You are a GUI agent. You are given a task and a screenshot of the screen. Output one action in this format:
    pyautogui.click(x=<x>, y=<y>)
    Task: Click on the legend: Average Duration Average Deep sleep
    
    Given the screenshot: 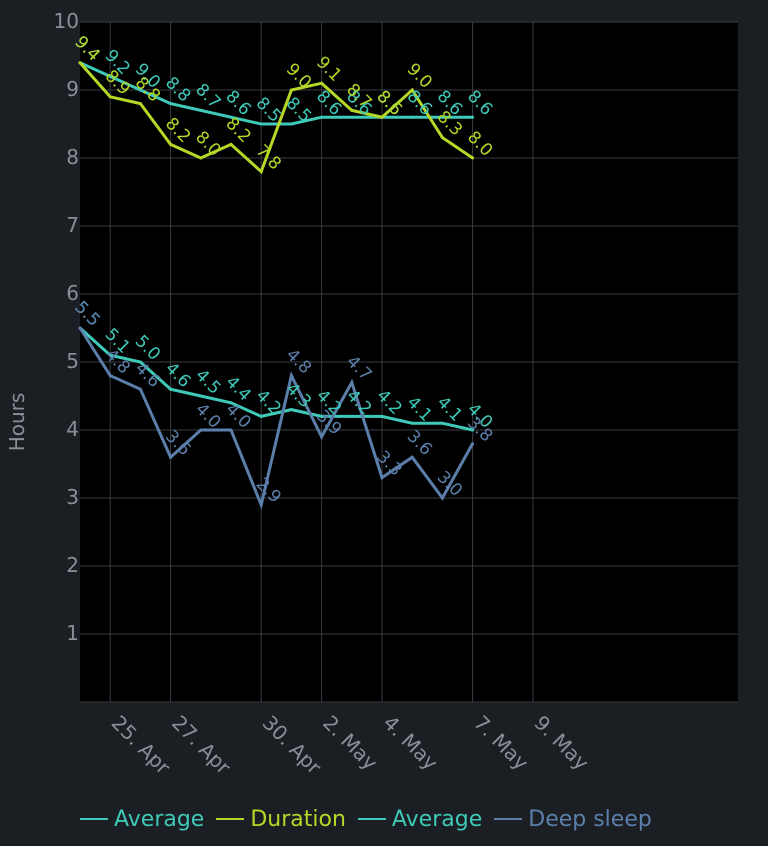 What is the action you would take?
    pyautogui.click(x=369, y=819)
    